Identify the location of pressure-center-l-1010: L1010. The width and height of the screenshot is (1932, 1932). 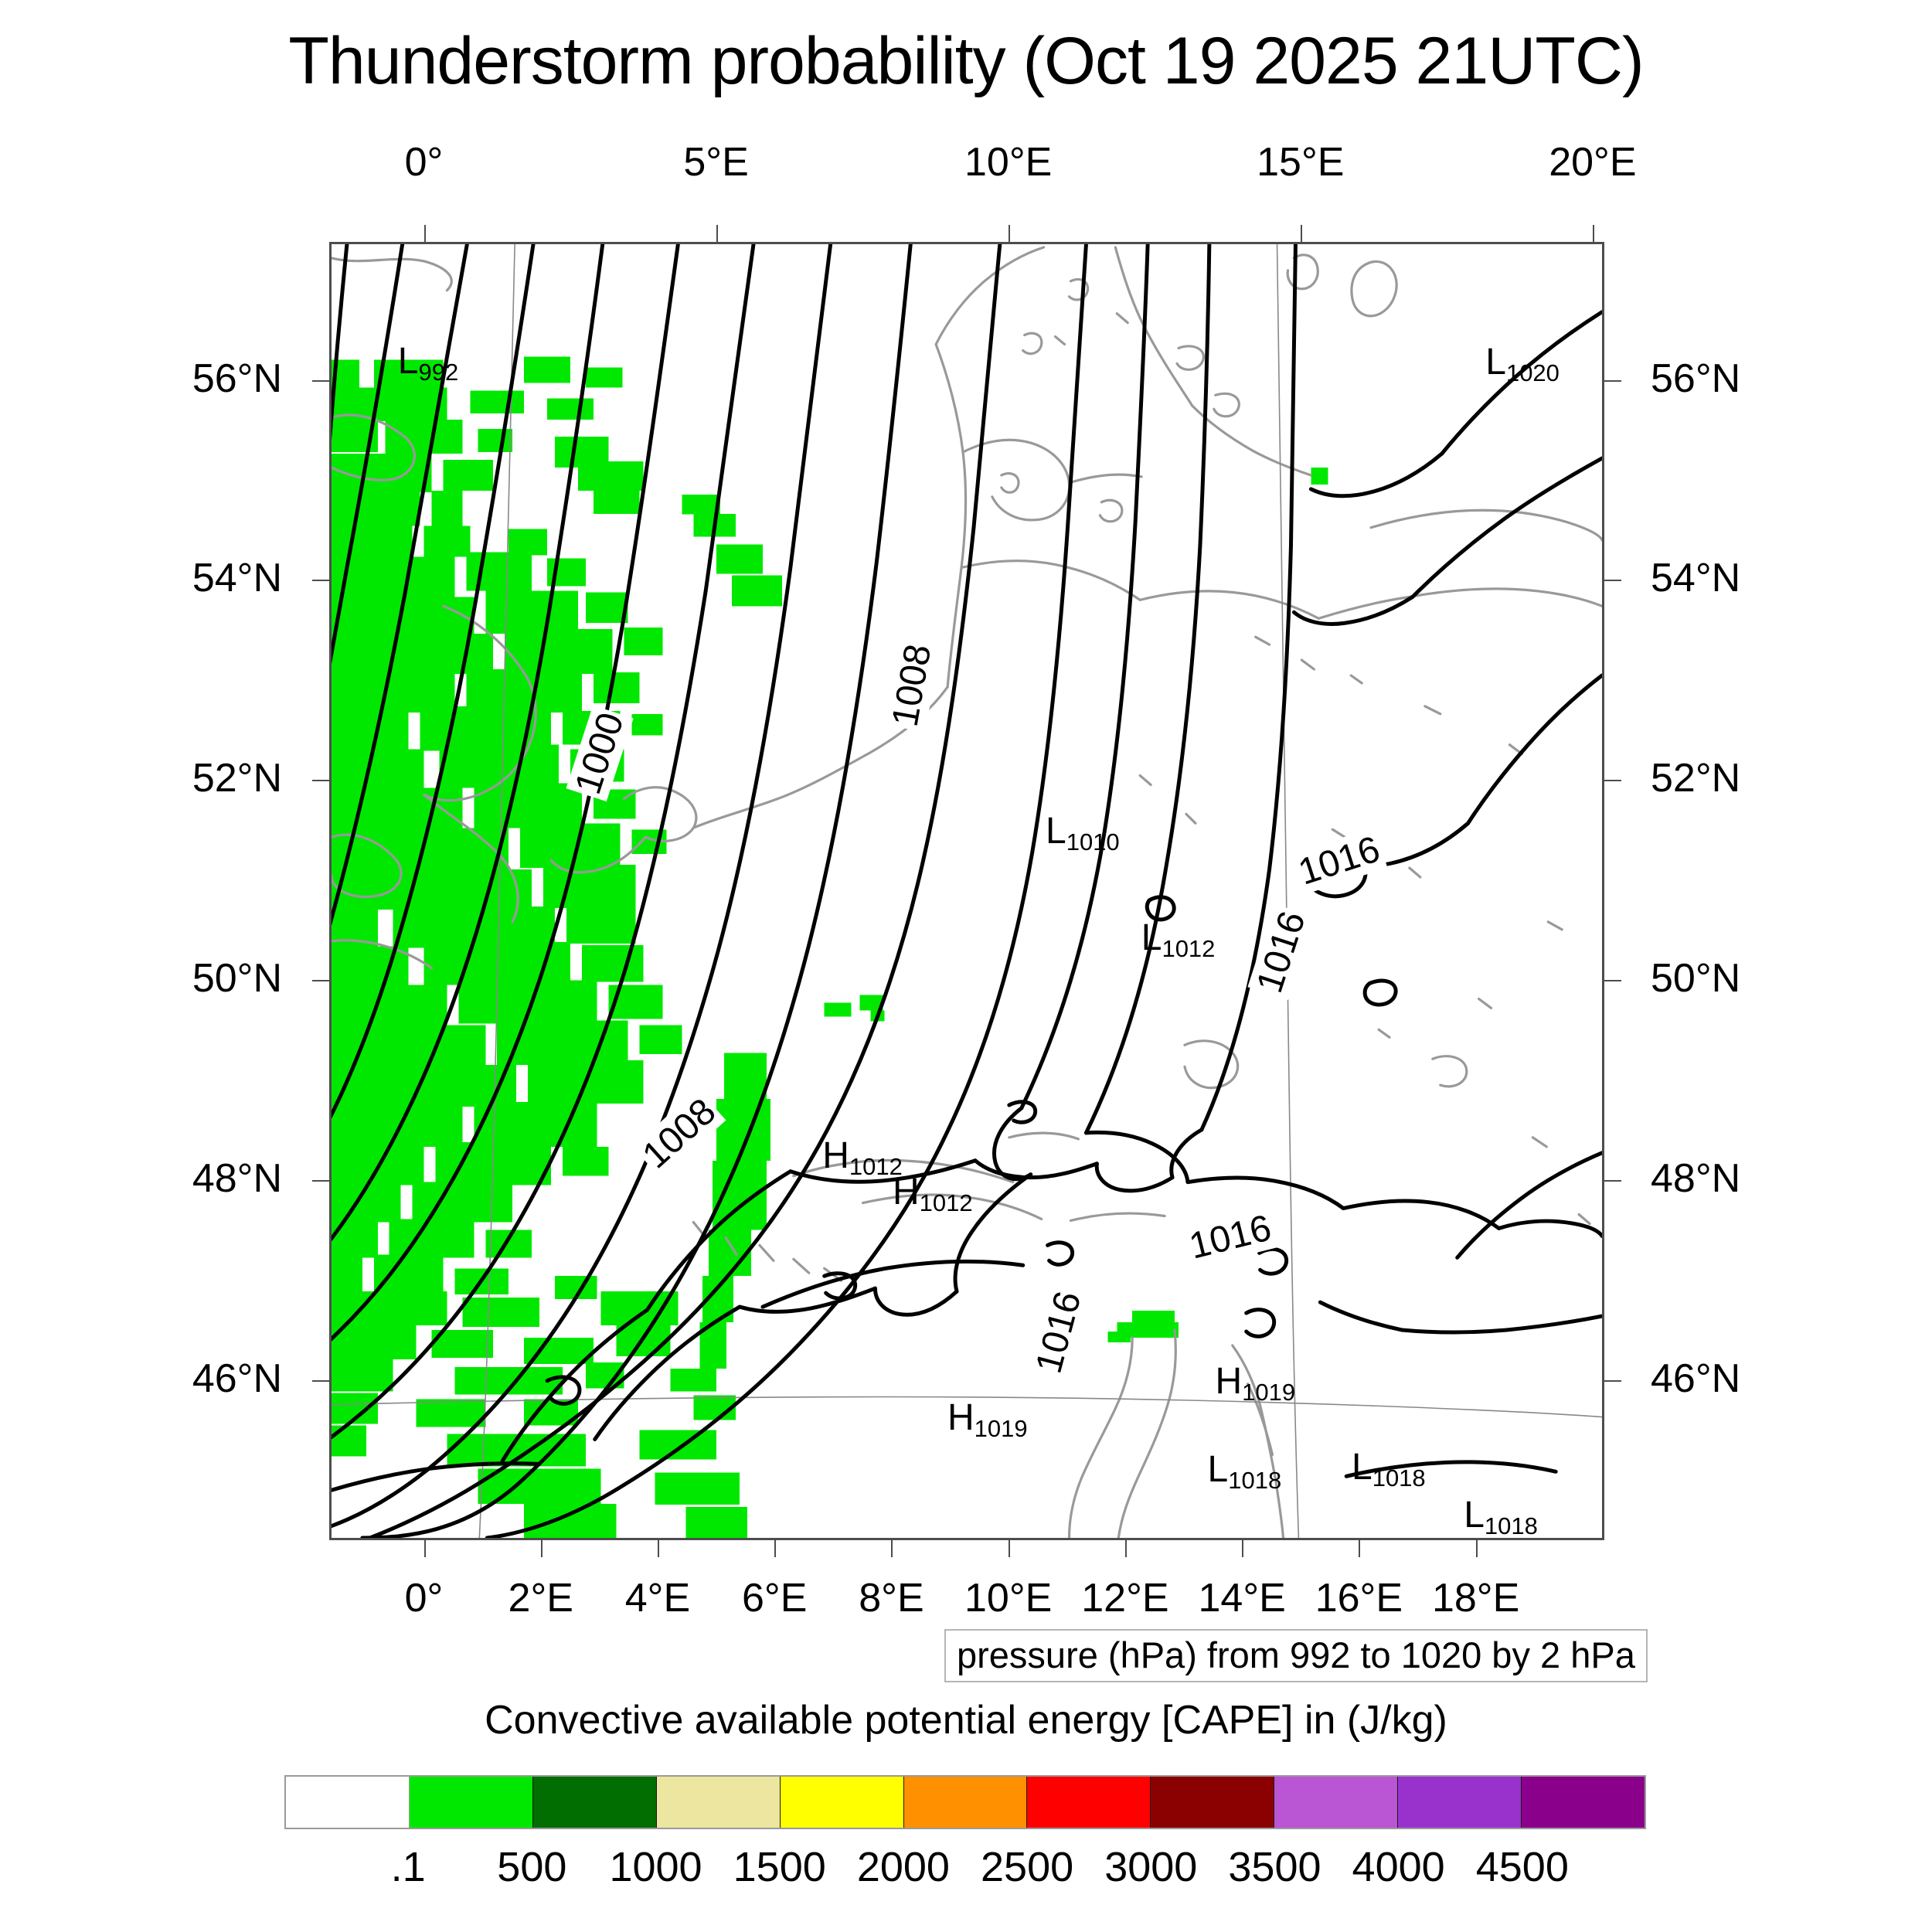
(1083, 832).